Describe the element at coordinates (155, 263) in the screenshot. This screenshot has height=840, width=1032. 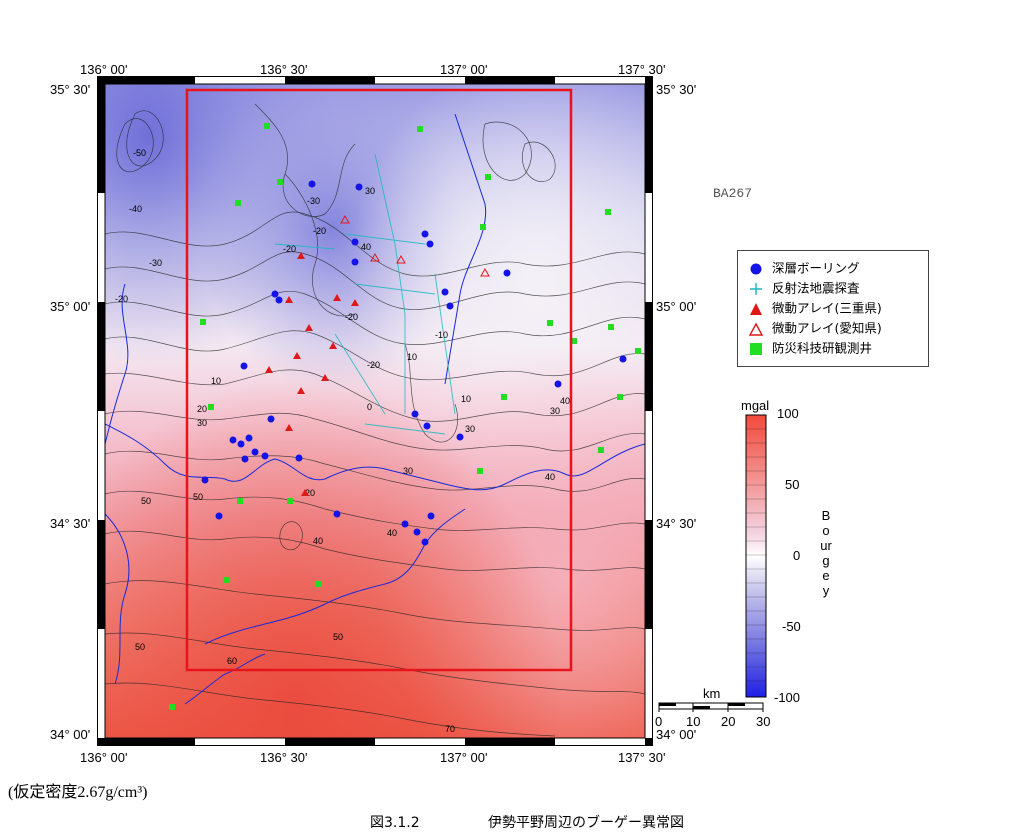
I see `contour-label: -30` at that location.